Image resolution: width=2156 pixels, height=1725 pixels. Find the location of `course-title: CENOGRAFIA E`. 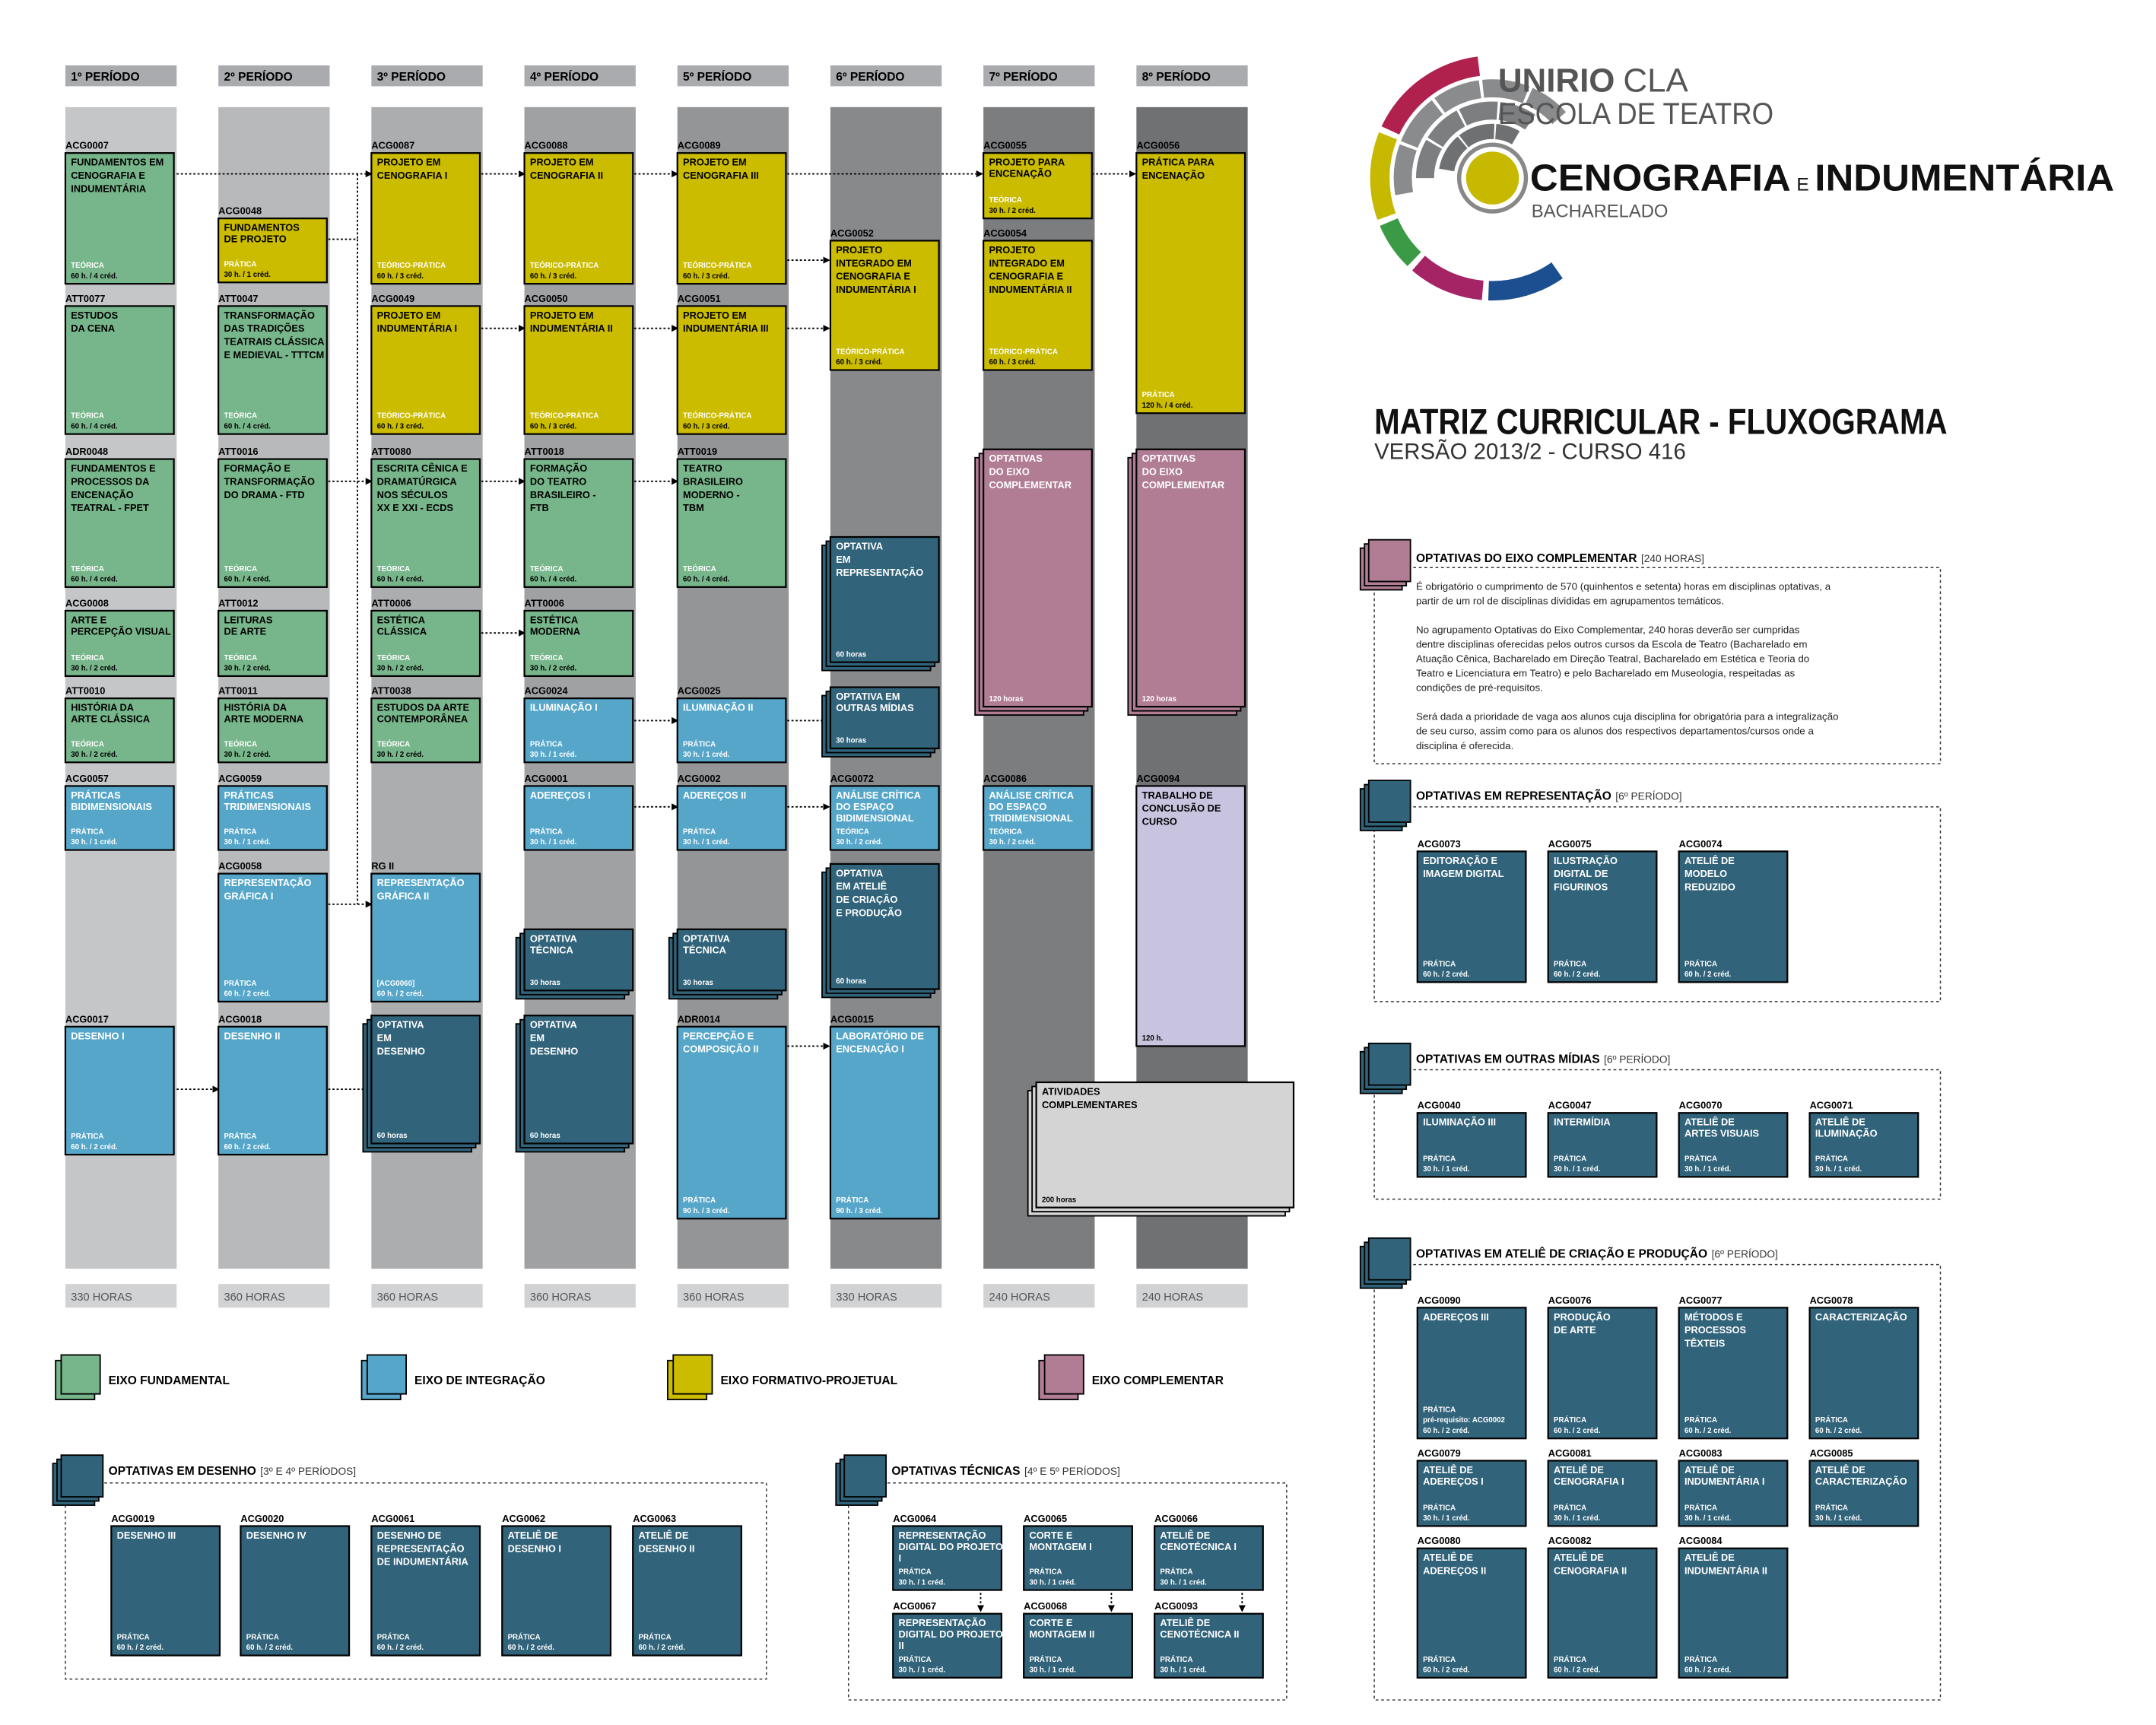

course-title: CENOGRAFIA E is located at coordinates (108, 175).